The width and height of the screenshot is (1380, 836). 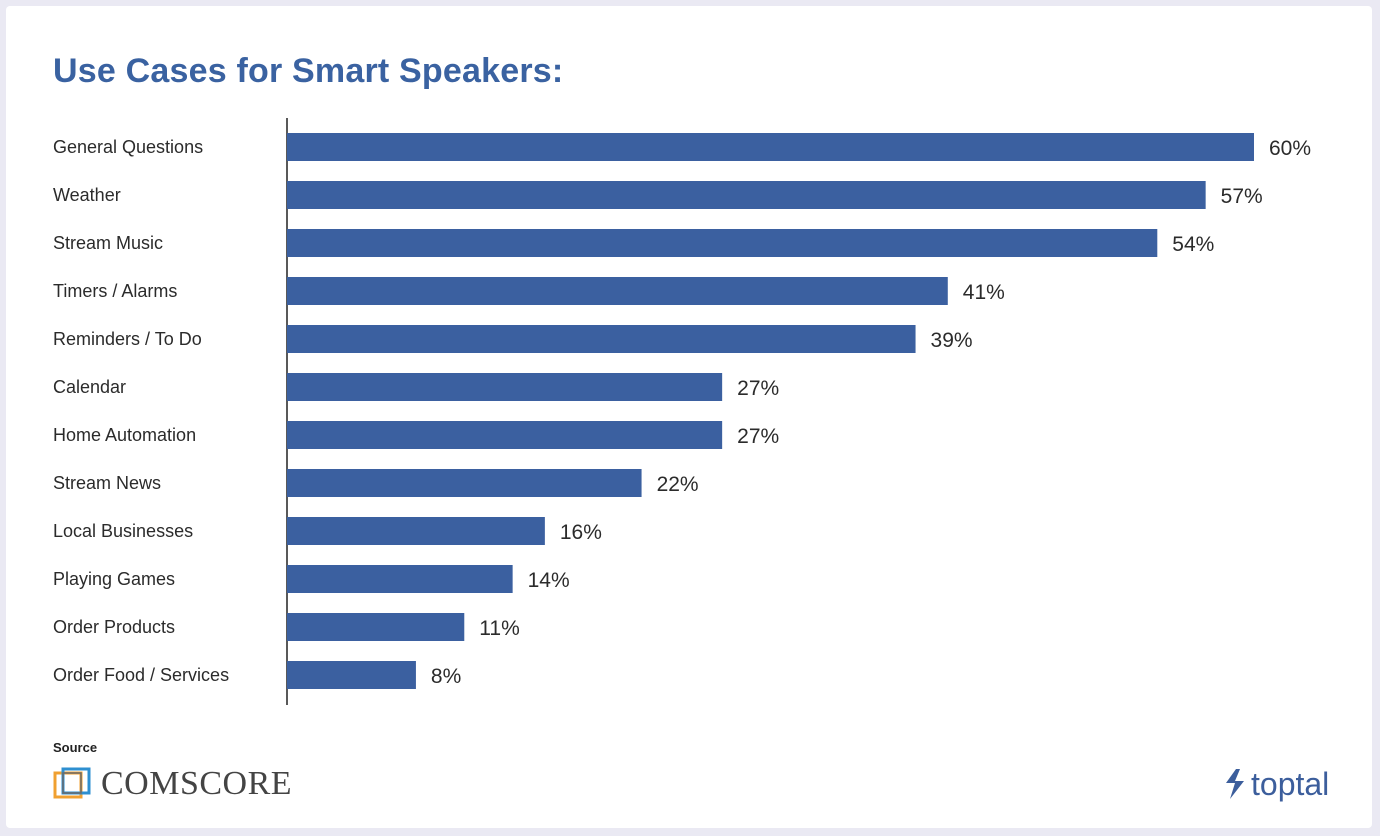 I want to click on chart-title: Use Cases for Smart Speakers:, so click(x=308, y=71).